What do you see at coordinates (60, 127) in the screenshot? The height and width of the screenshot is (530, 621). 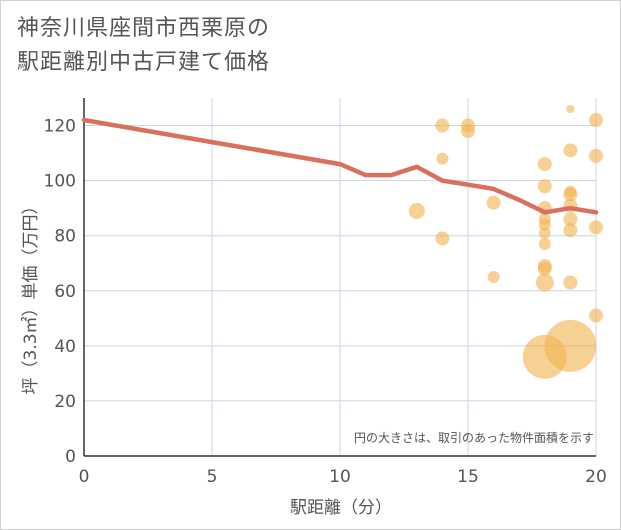 I see `y-tick-label: 120` at bounding box center [60, 127].